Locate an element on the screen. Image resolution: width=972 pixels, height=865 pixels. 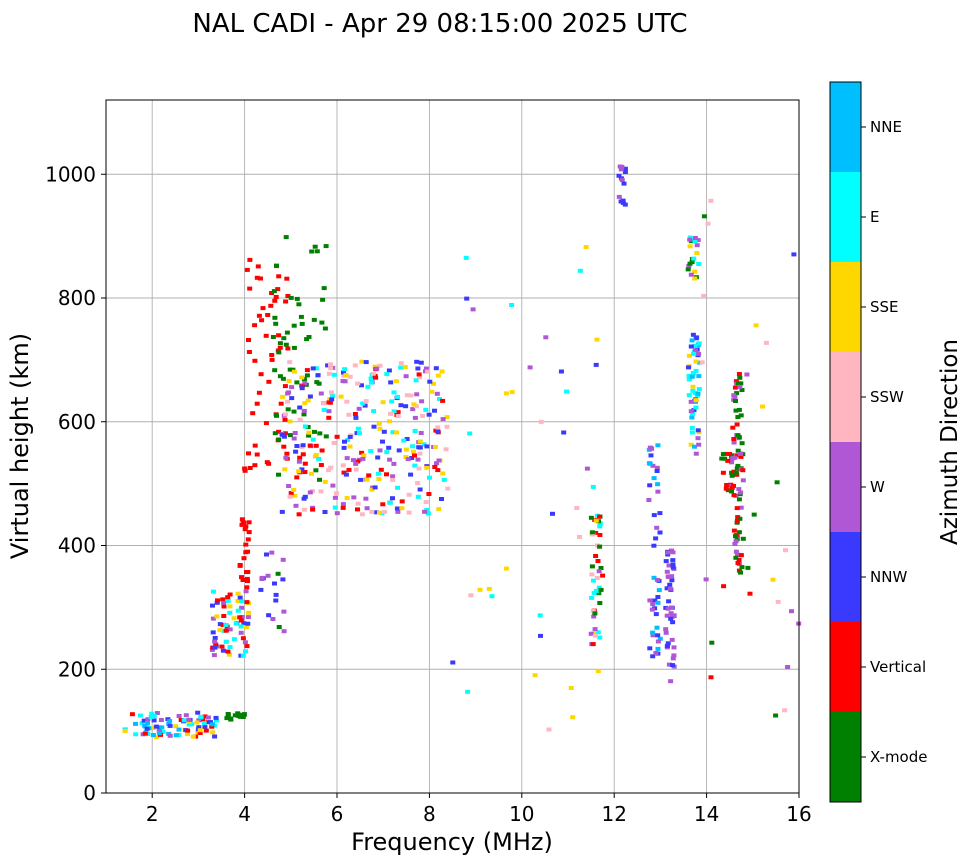
colorbar: X-mode Vertical NNW W SSW SSE E NNE is located at coordinates (878, 442).